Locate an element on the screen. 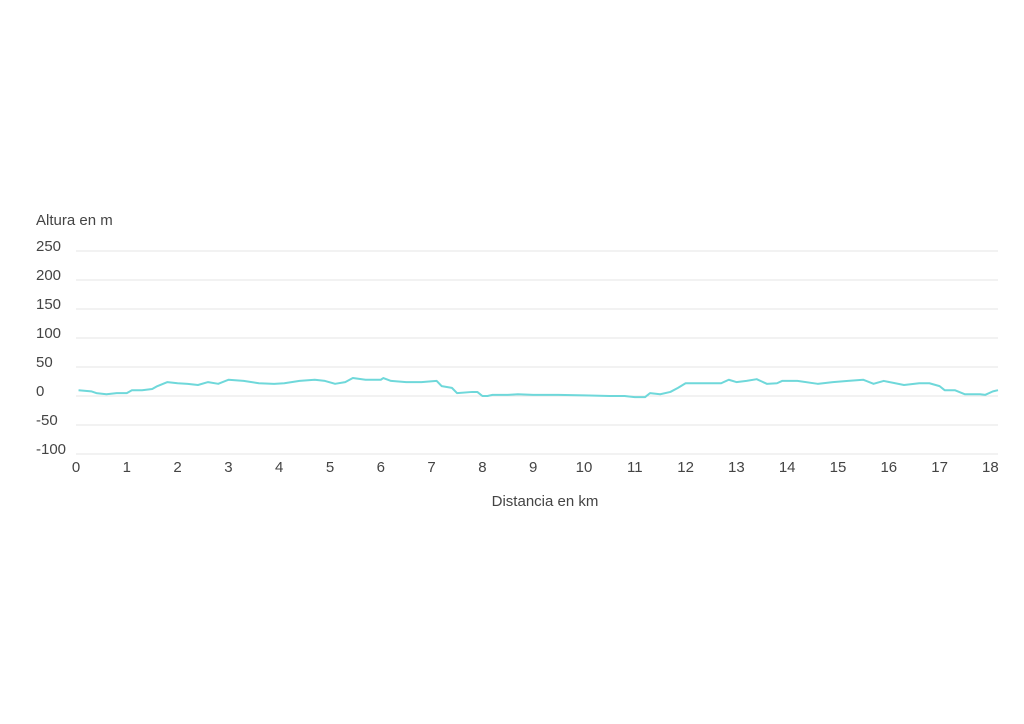 The image size is (1024, 724). x-axis-label: Distancia en km is located at coordinates (545, 501).